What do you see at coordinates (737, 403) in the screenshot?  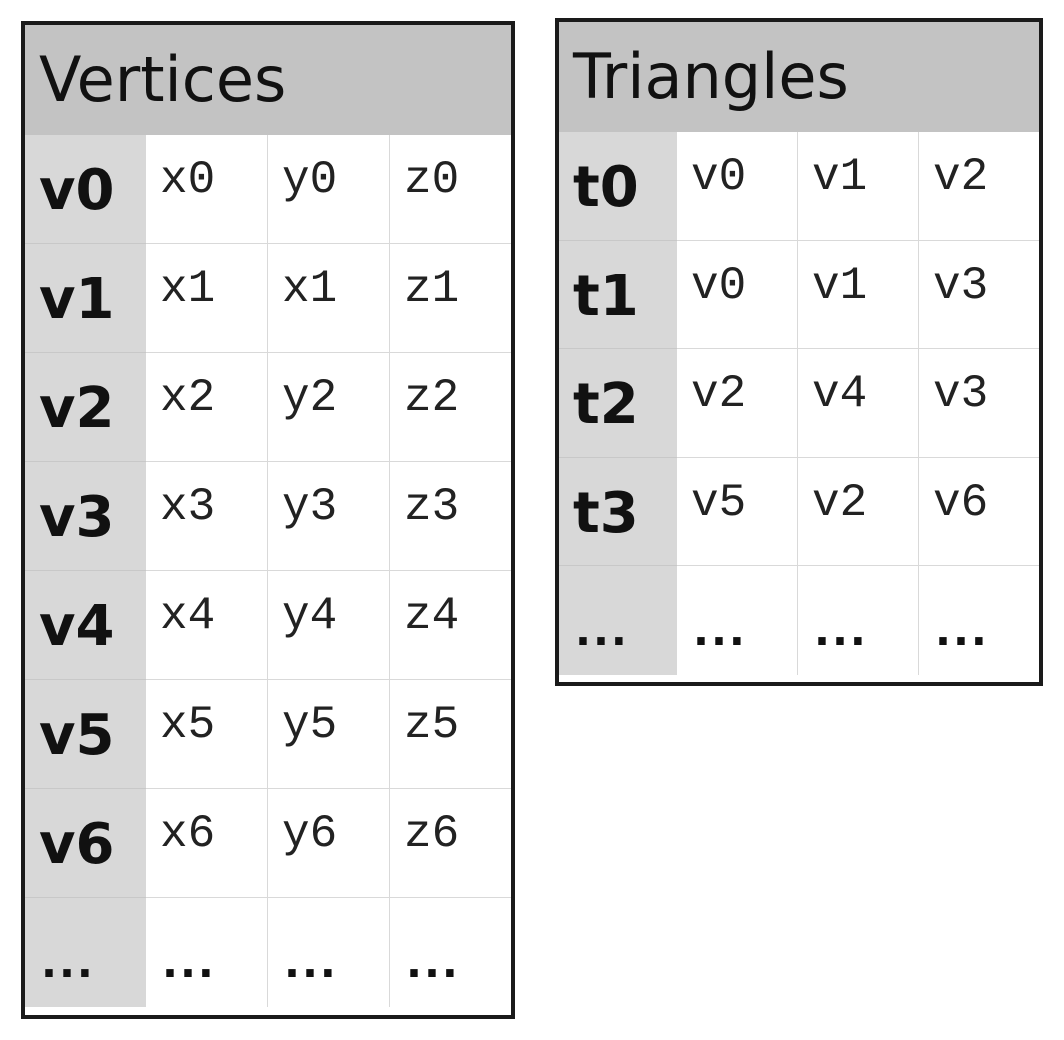 I see `triangle-vertex-a: v2` at bounding box center [737, 403].